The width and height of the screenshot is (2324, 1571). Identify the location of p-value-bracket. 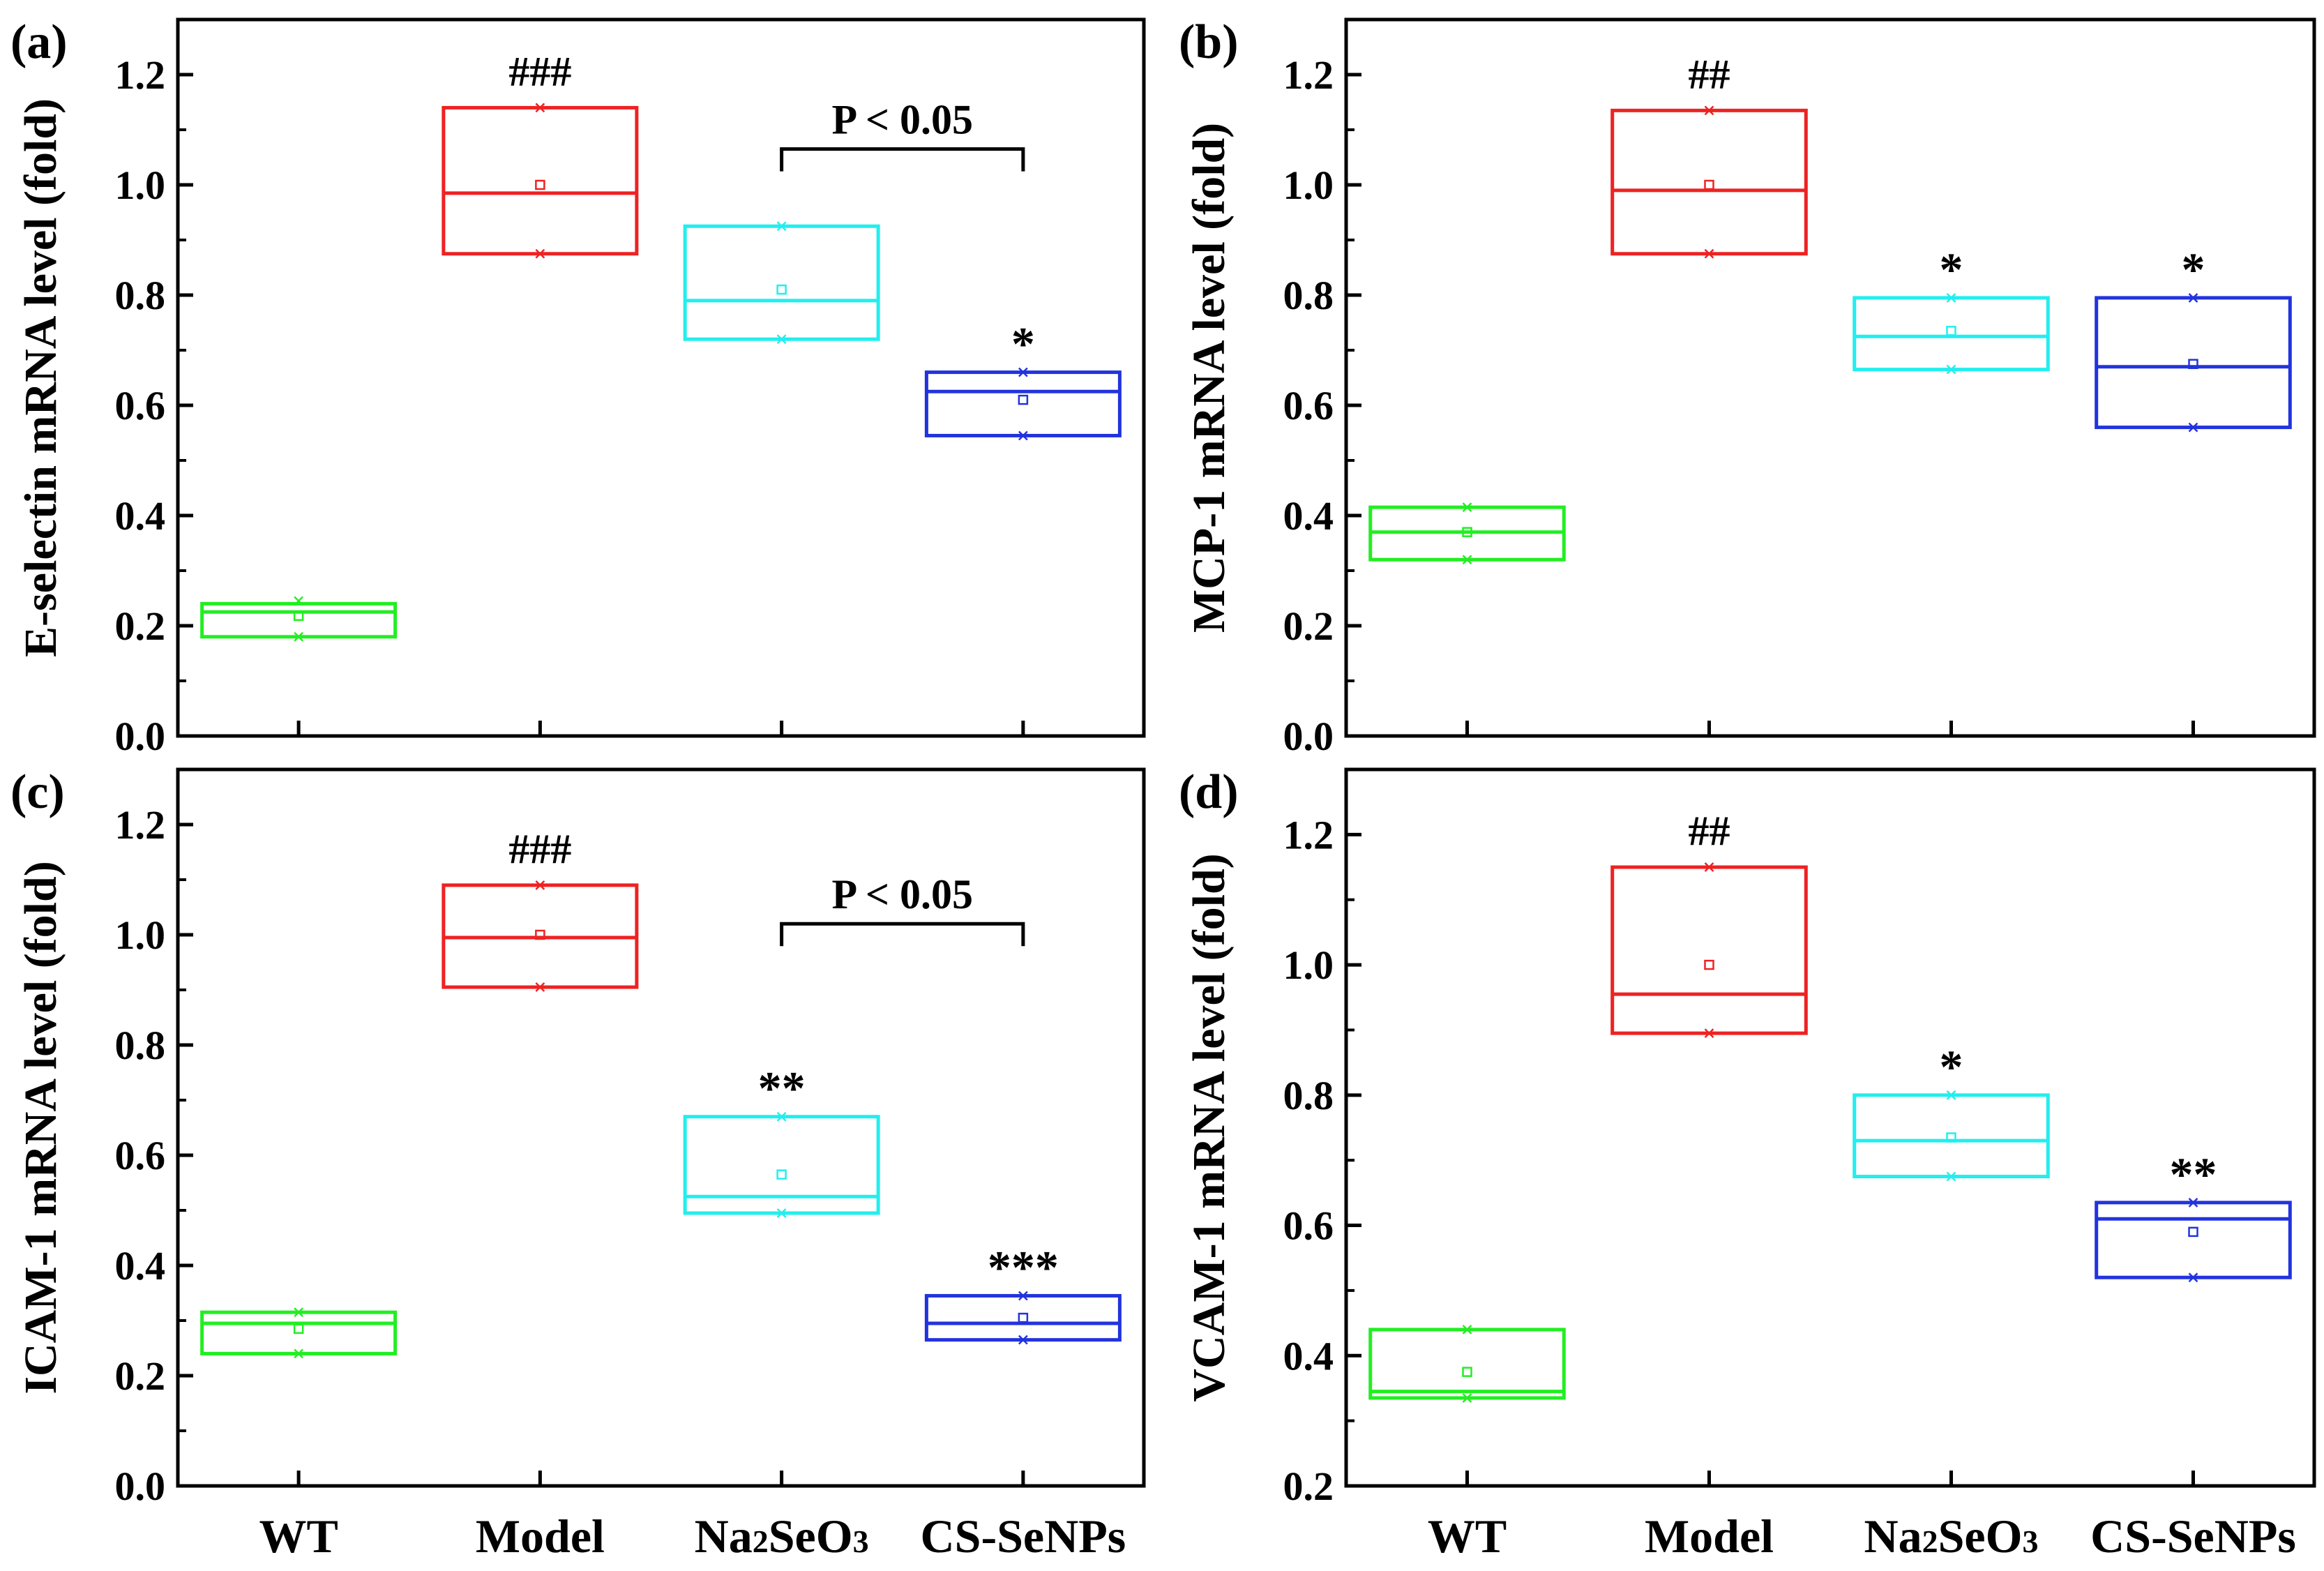
(902, 934).